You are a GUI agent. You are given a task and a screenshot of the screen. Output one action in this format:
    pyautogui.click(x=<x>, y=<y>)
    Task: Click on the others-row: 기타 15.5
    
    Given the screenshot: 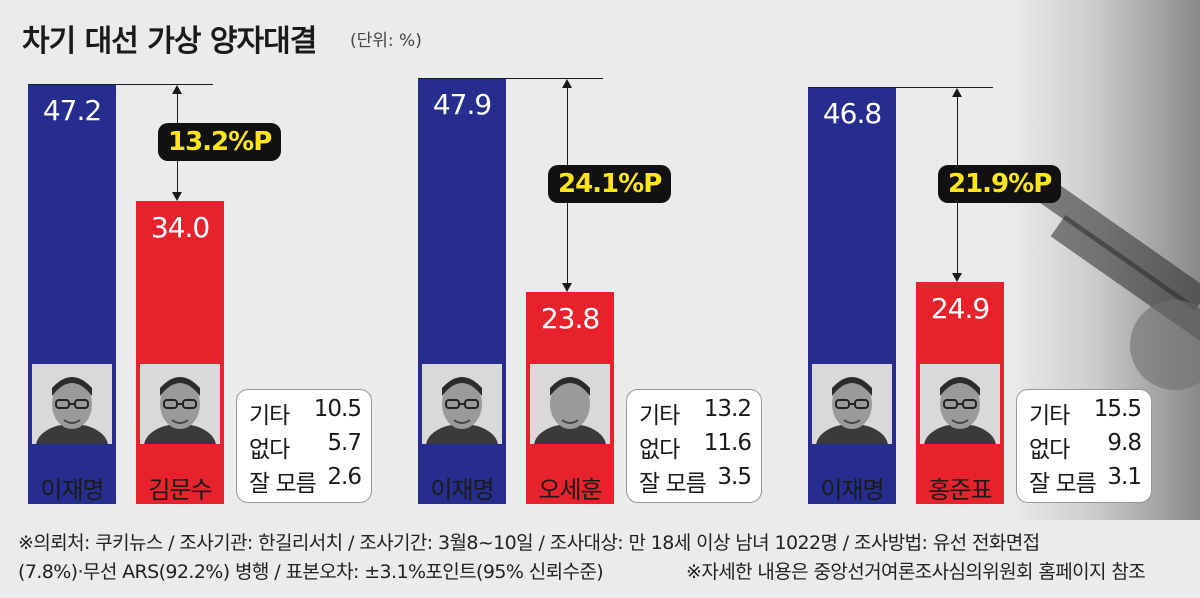 What is the action you would take?
    pyautogui.click(x=1085, y=412)
    